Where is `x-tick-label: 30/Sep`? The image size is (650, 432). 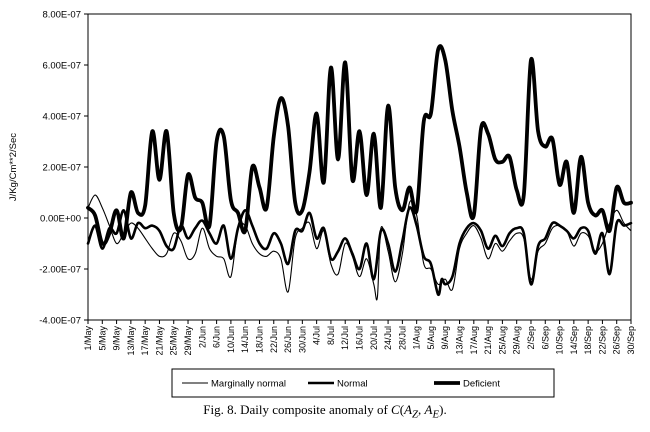
x-tick-label: 30/Sep is located at coordinates (631, 340).